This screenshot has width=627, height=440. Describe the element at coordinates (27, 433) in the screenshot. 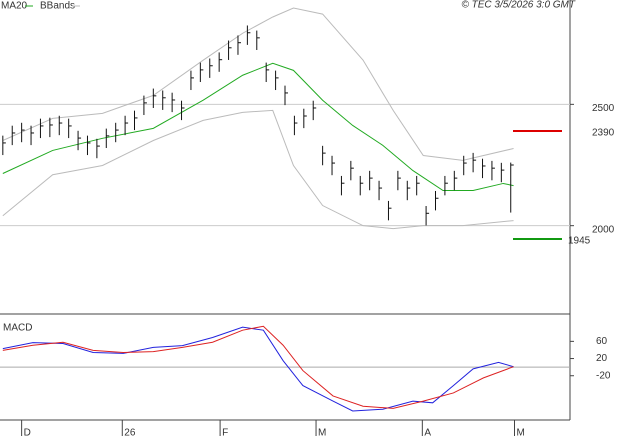

I see `x-tick-label: D` at that location.